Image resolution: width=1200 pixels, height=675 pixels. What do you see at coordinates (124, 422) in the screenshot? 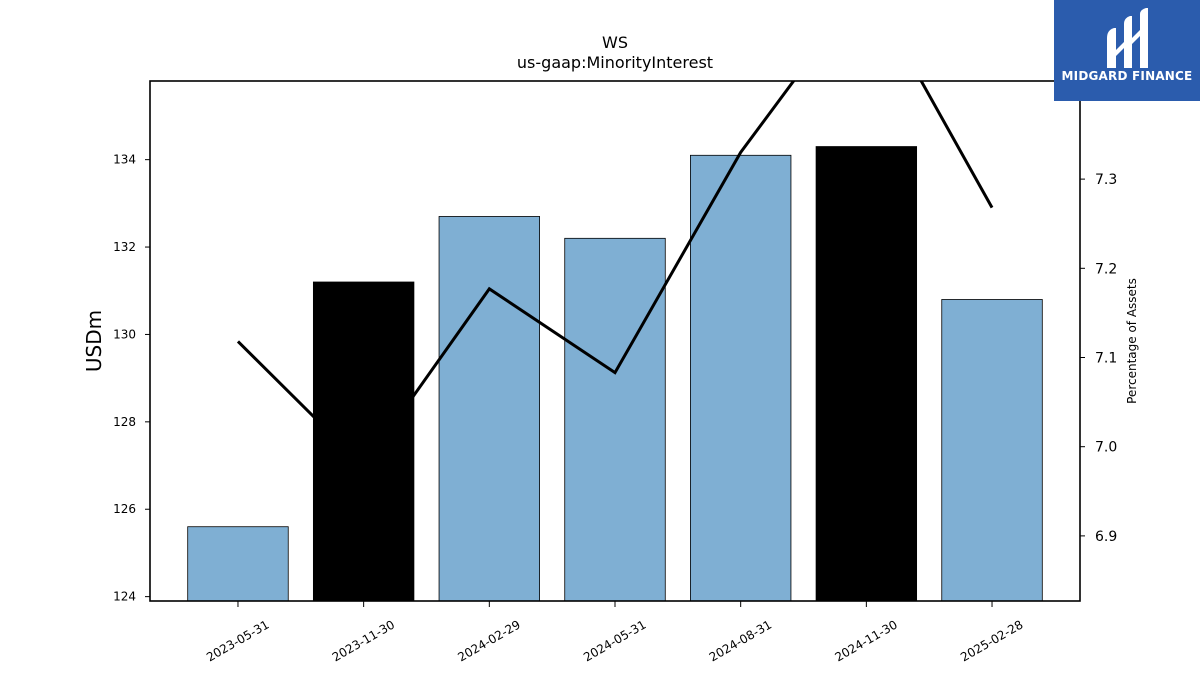
I see `y-tick-label: 128` at bounding box center [124, 422].